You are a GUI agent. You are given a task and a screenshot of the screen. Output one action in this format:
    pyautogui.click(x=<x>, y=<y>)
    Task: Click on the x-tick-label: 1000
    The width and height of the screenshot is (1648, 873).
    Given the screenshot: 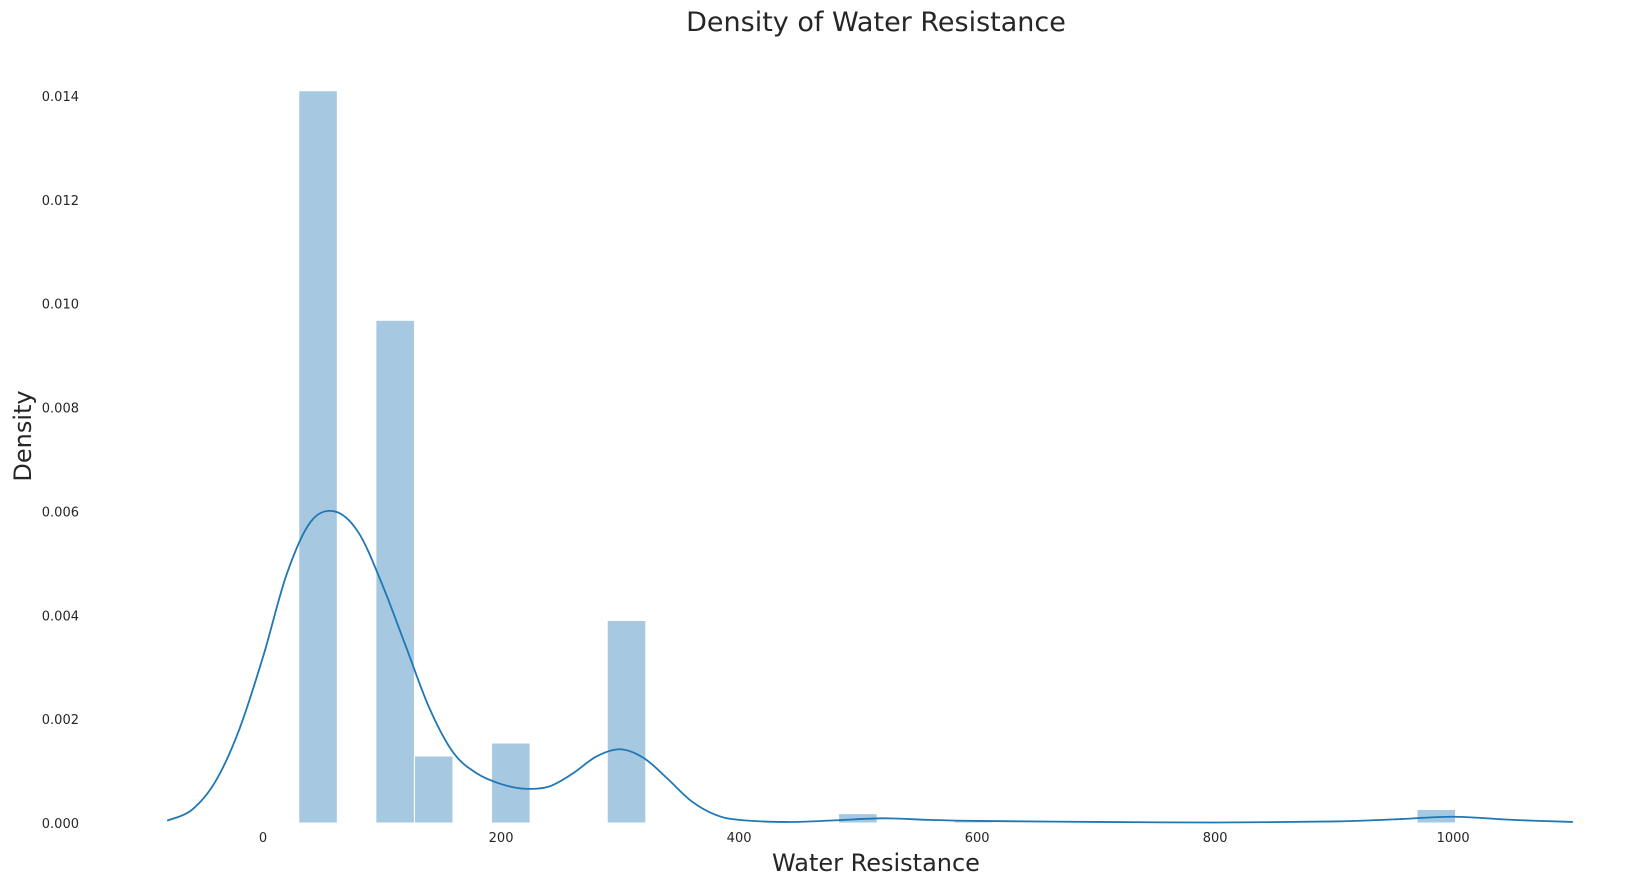 What is the action you would take?
    pyautogui.click(x=1453, y=838)
    